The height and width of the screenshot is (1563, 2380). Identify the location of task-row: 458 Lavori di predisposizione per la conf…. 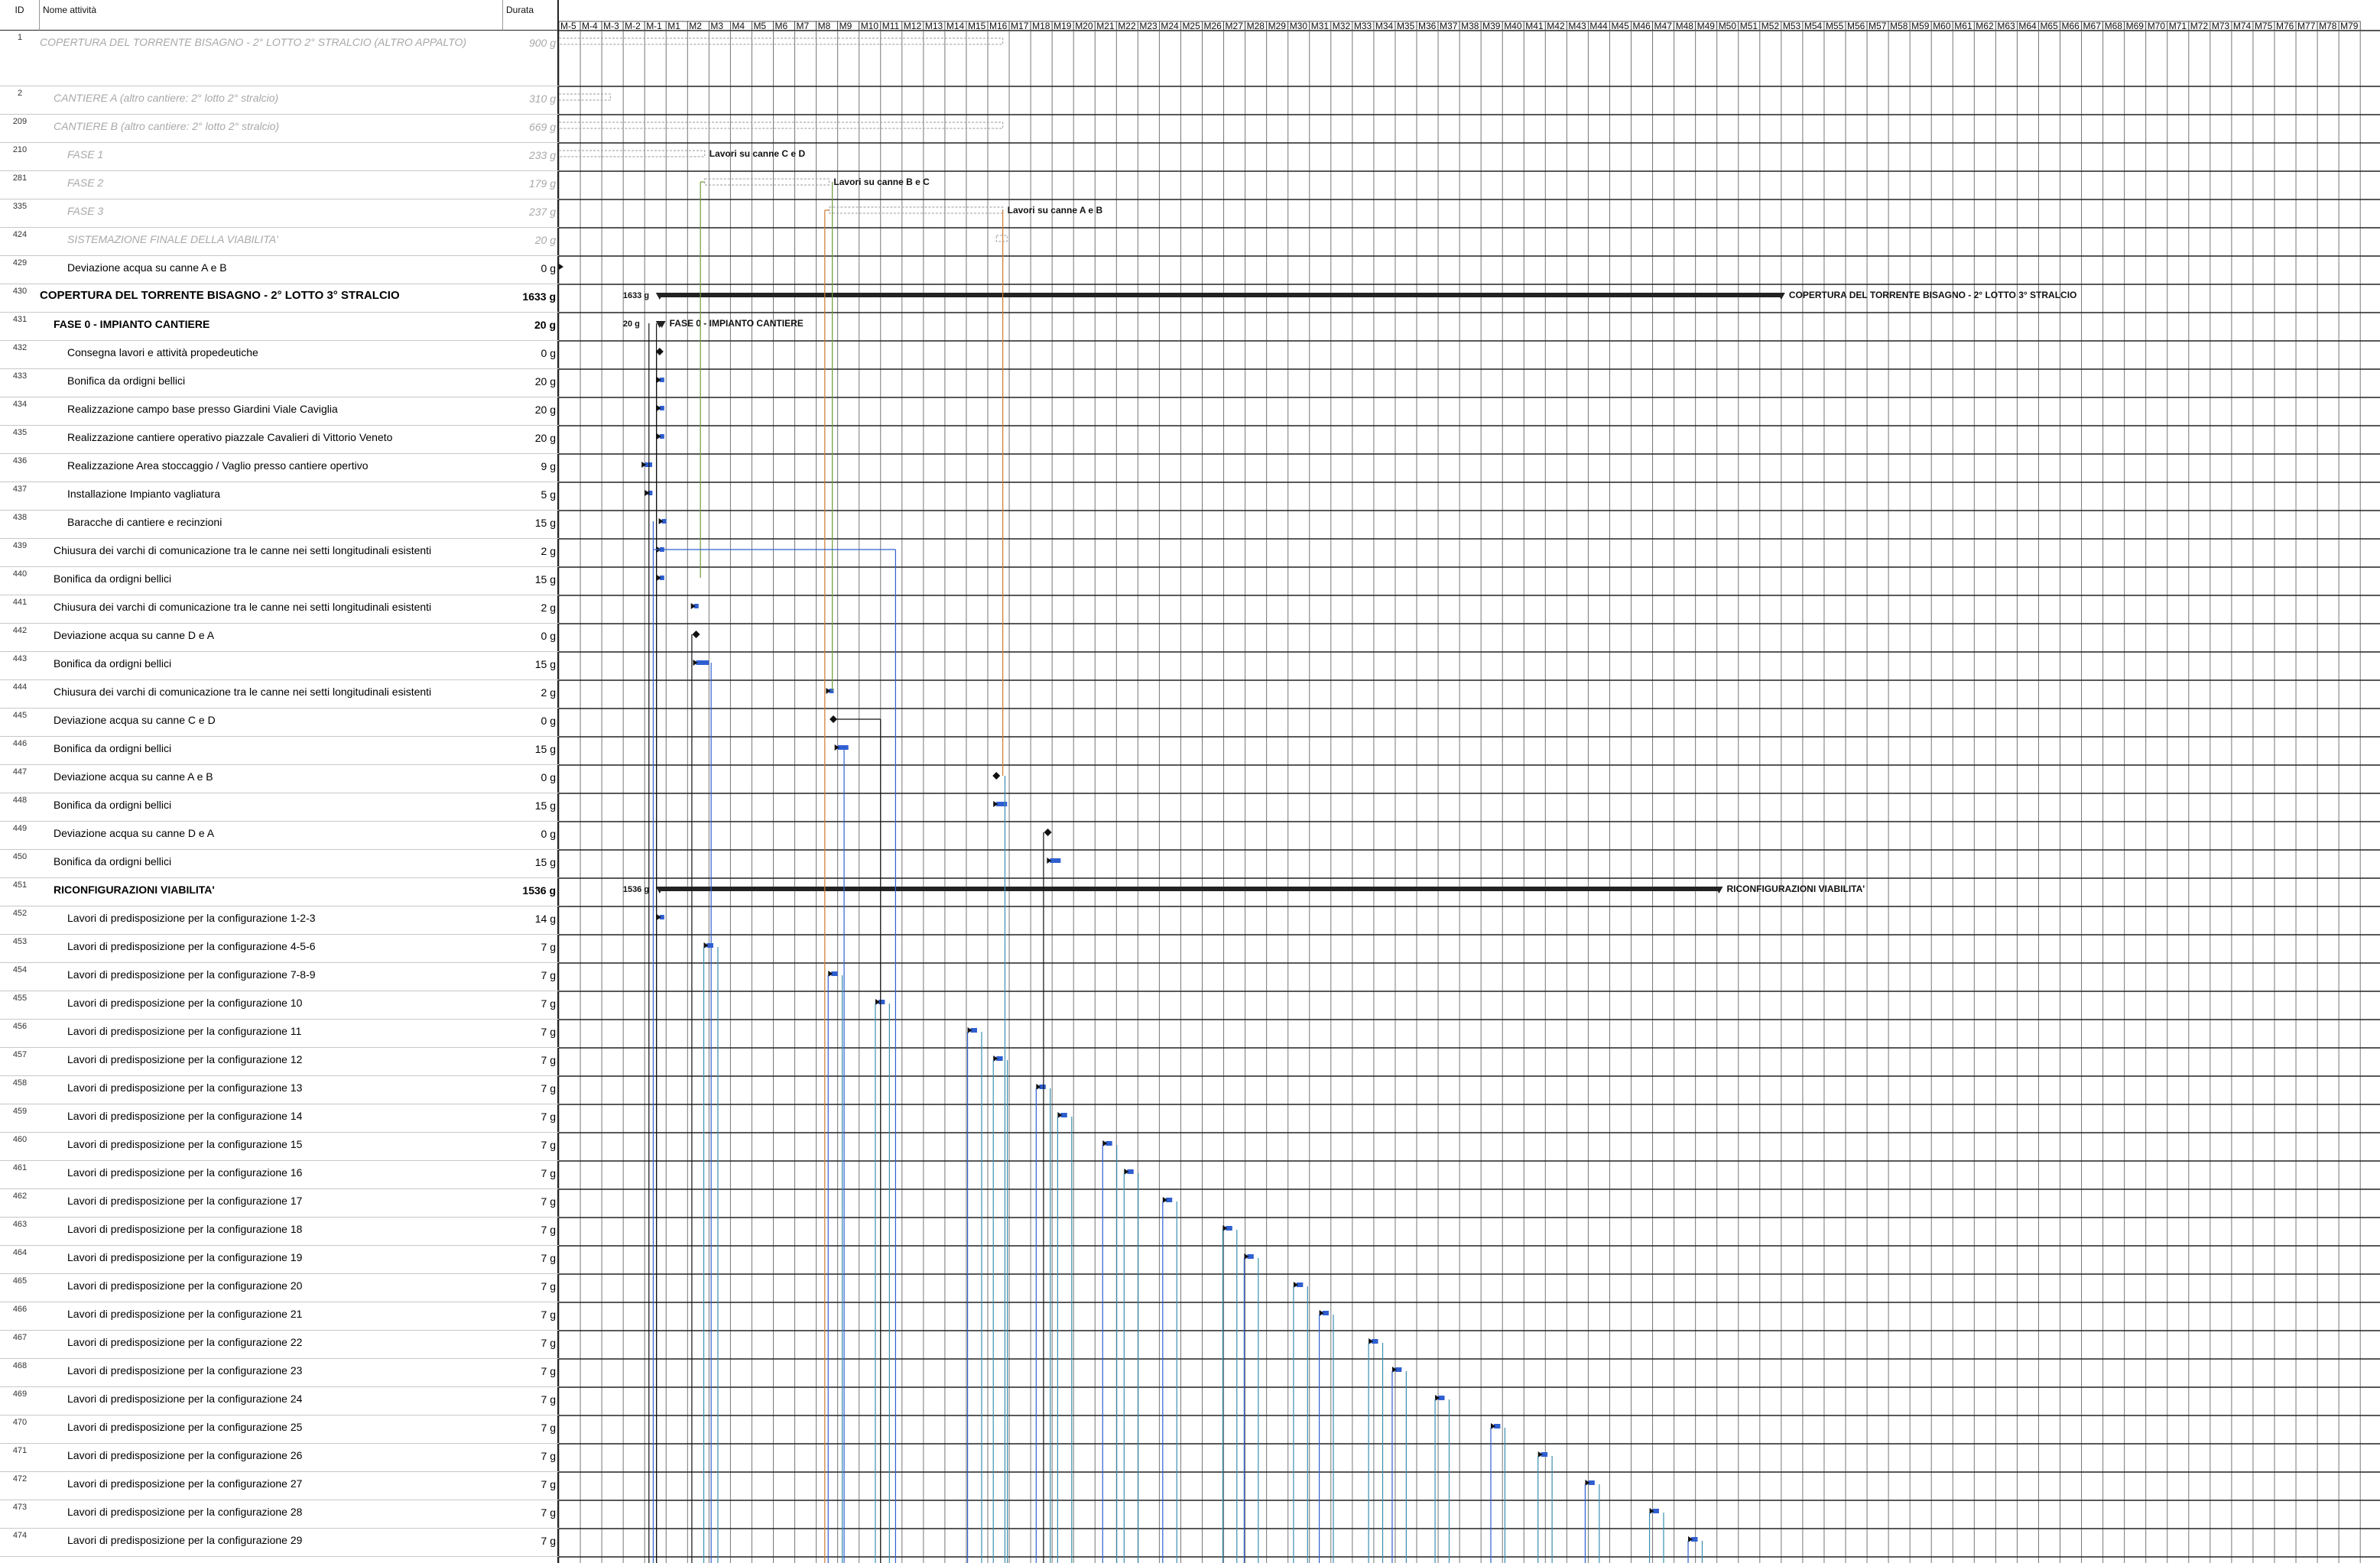
(279, 1090).